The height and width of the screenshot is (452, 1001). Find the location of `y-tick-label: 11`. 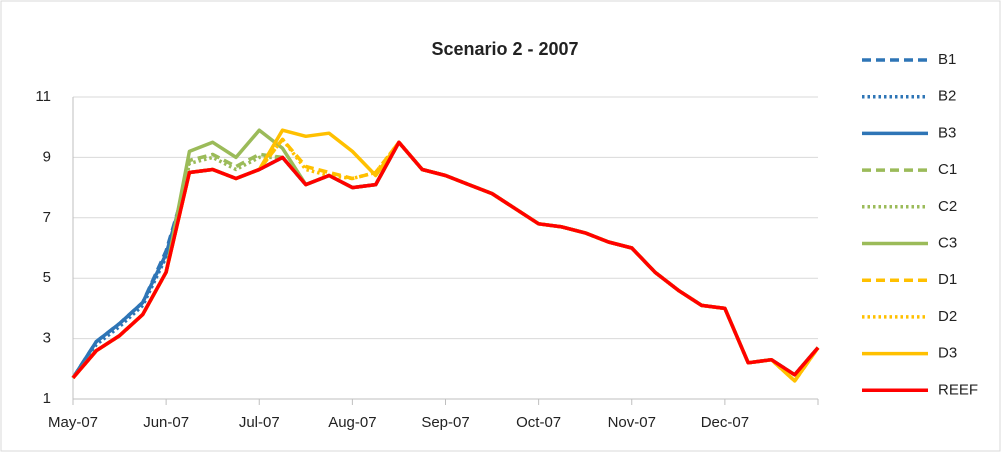

y-tick-label: 11 is located at coordinates (43, 96).